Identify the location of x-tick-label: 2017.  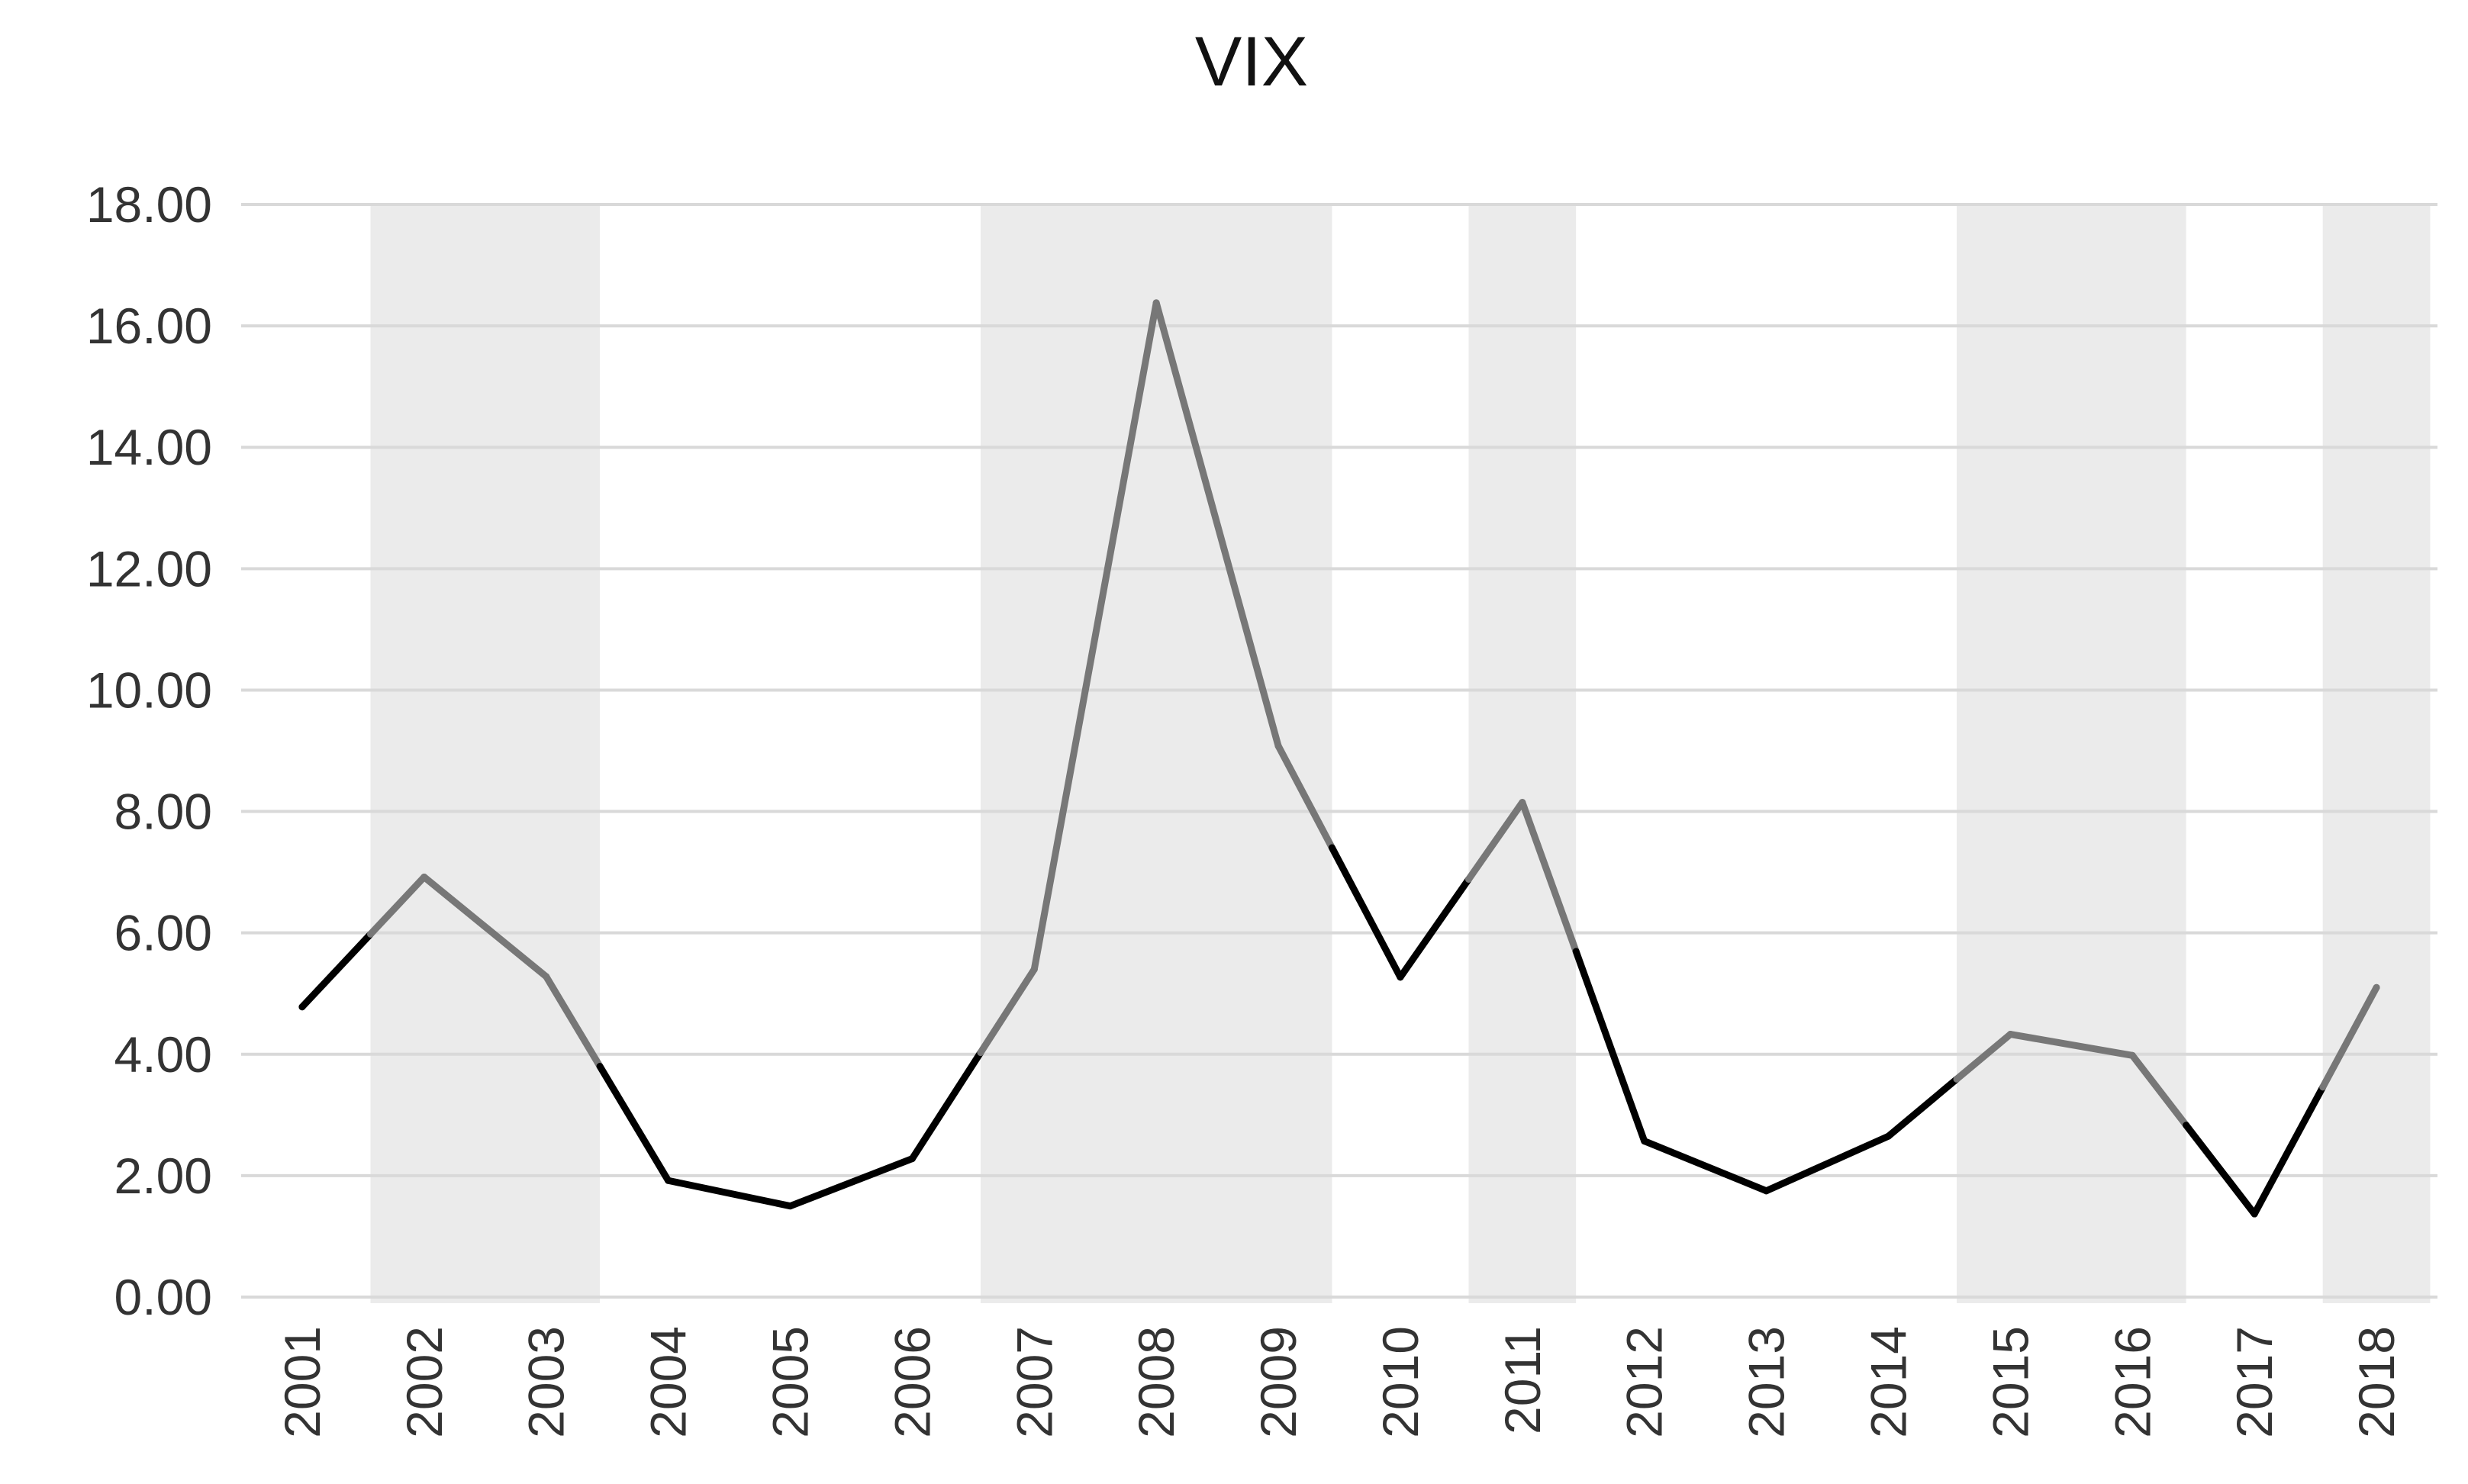
(2254, 1382).